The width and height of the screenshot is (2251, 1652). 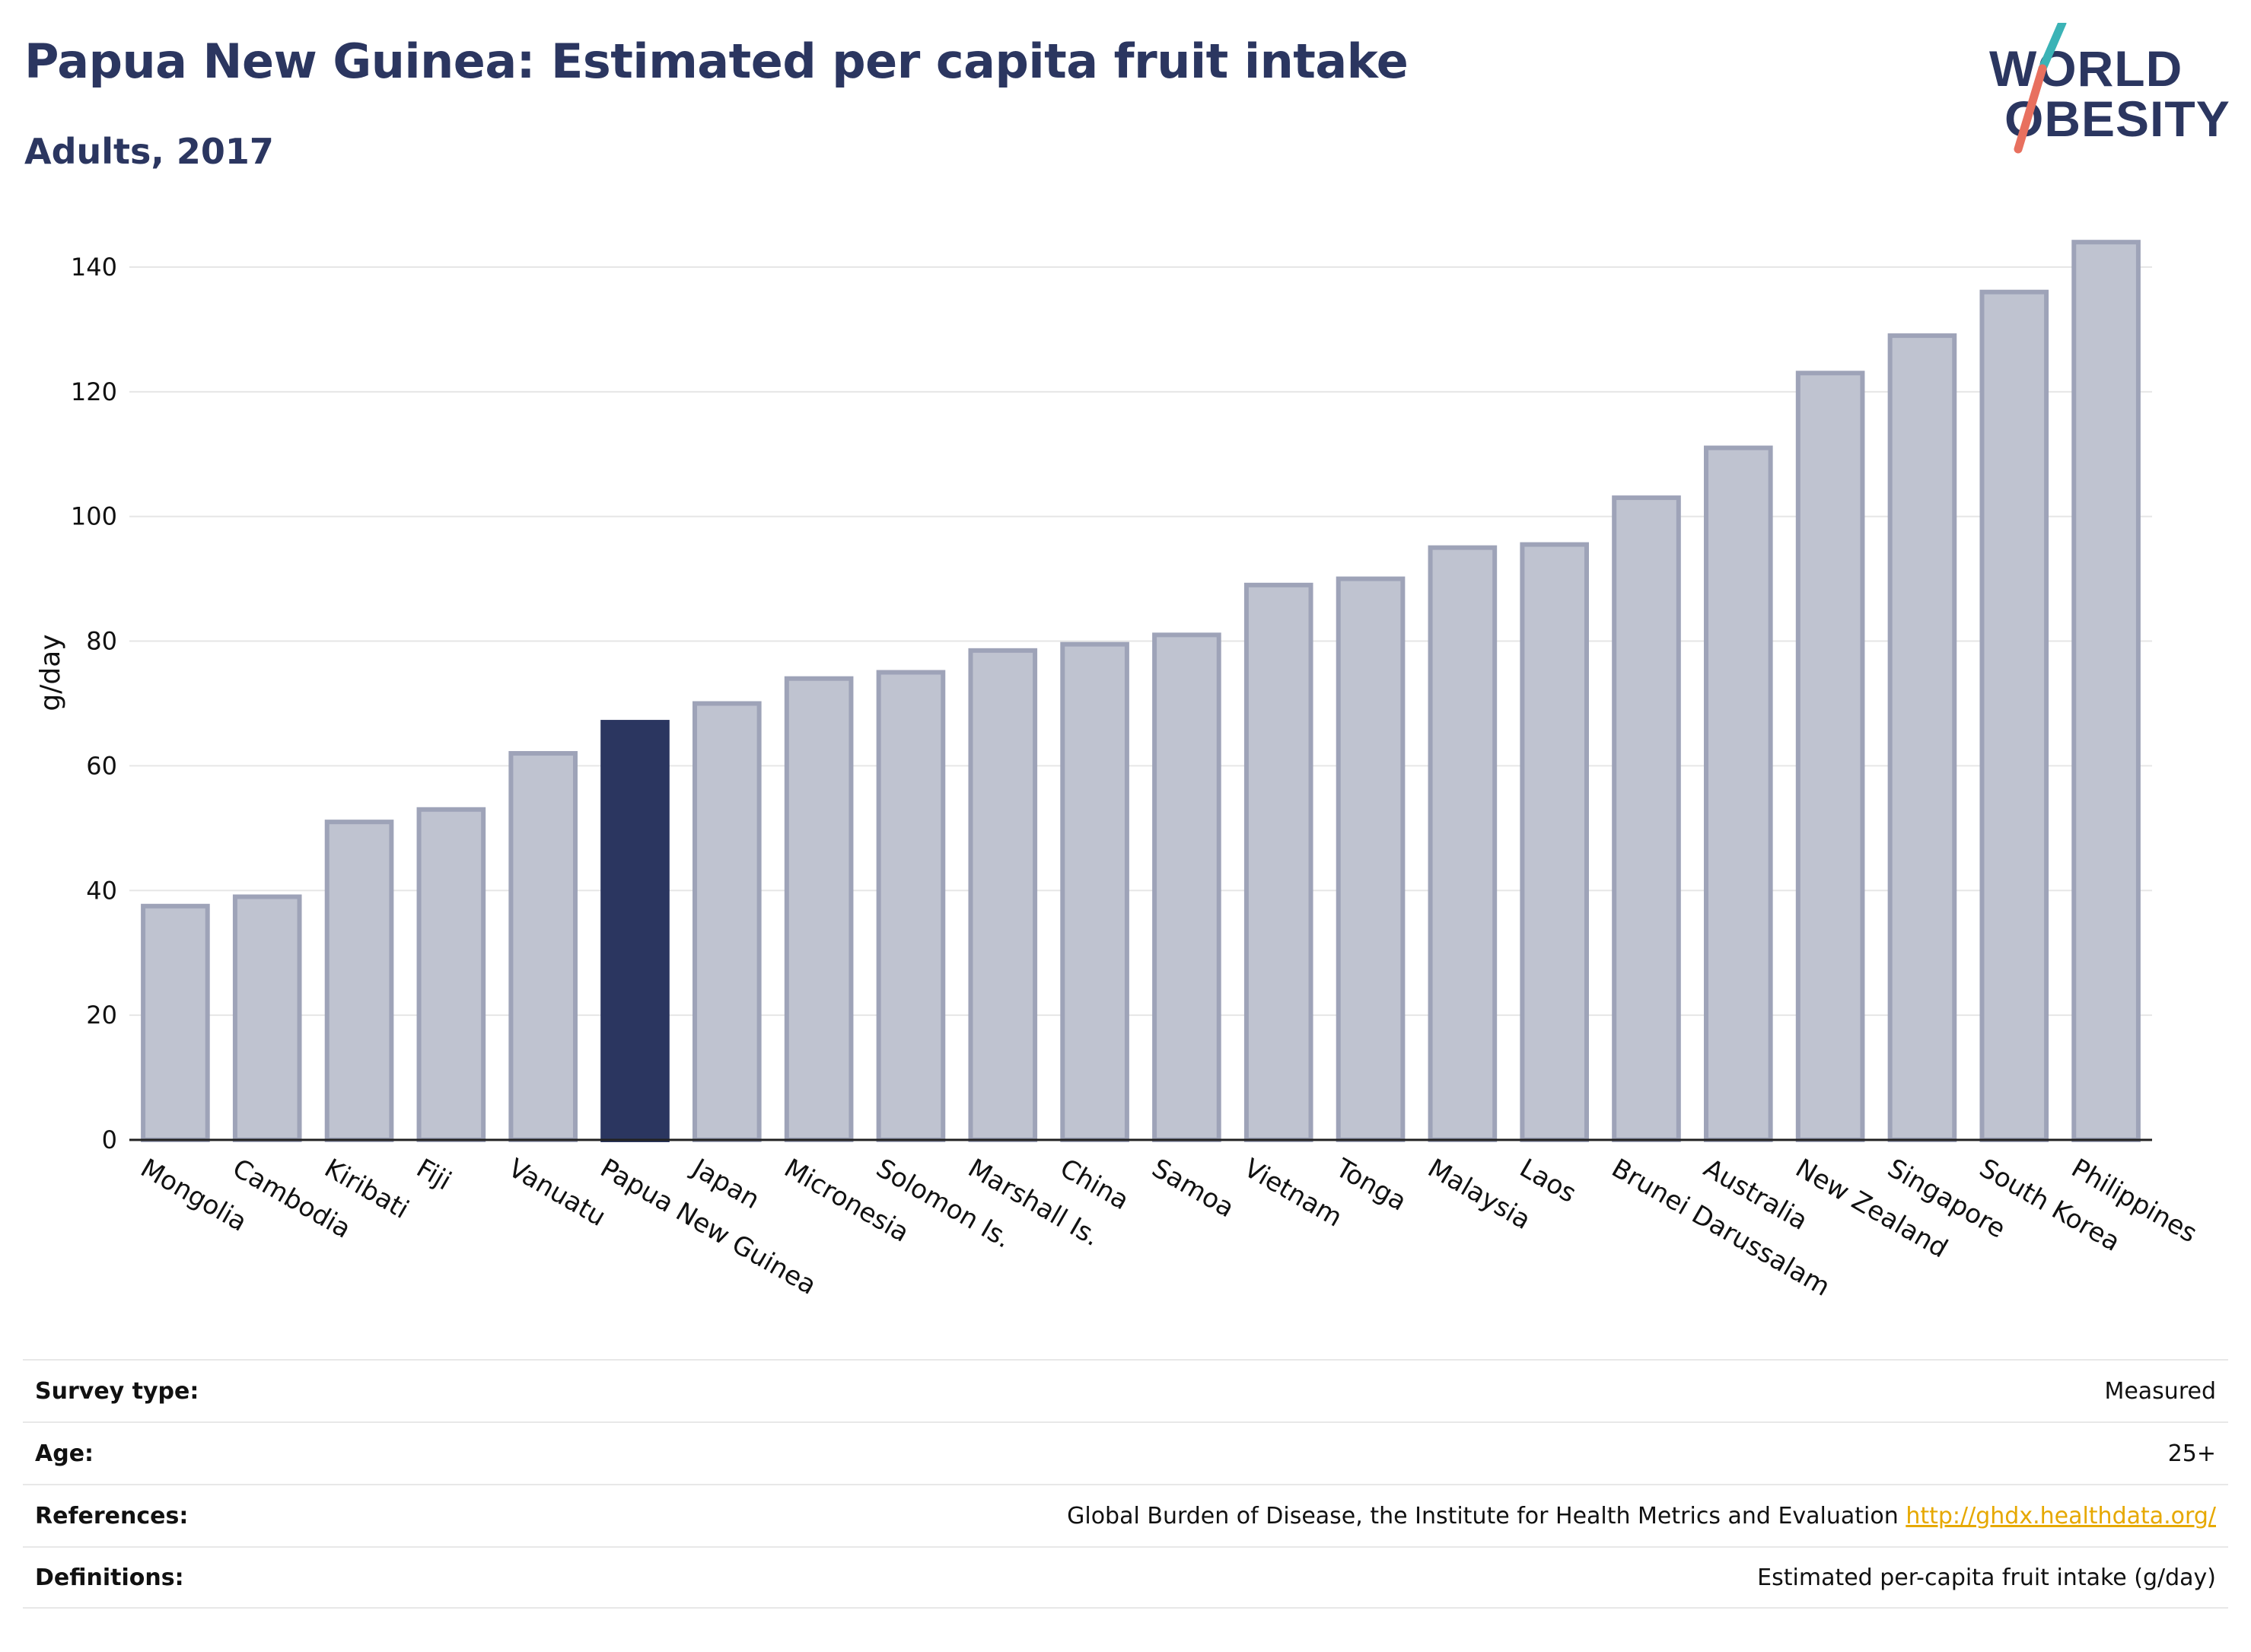 I want to click on bar-new-zealand, so click(x=1830, y=756).